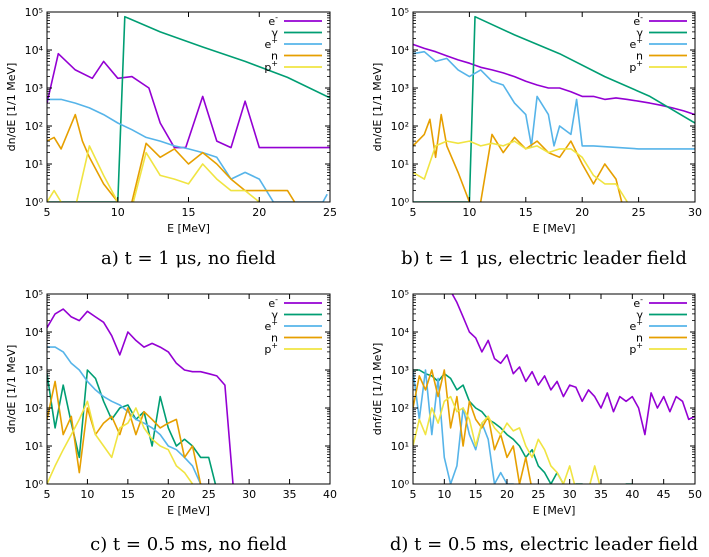 Image resolution: width=709 pixels, height=557 pixels. What do you see at coordinates (695, 494) in the screenshot?
I see `x-tick-label: 50` at bounding box center [695, 494].